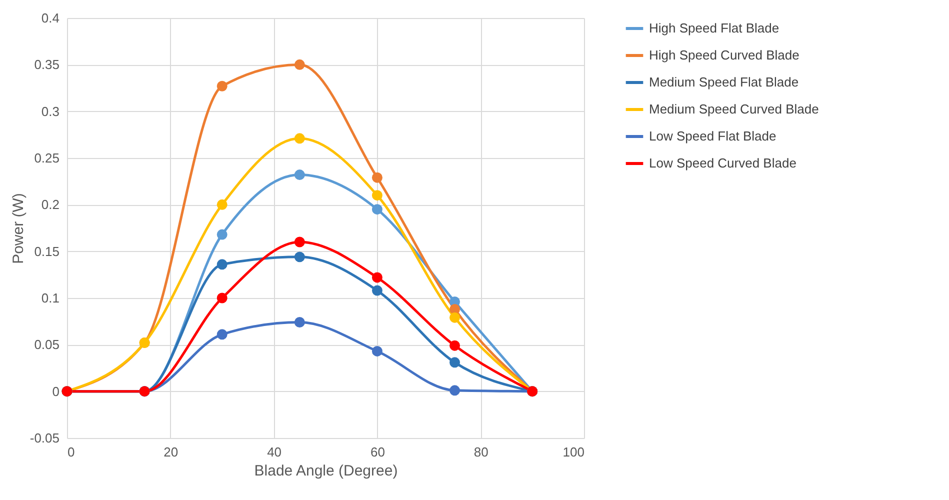  I want to click on y-tick-label: 0, so click(56, 391).